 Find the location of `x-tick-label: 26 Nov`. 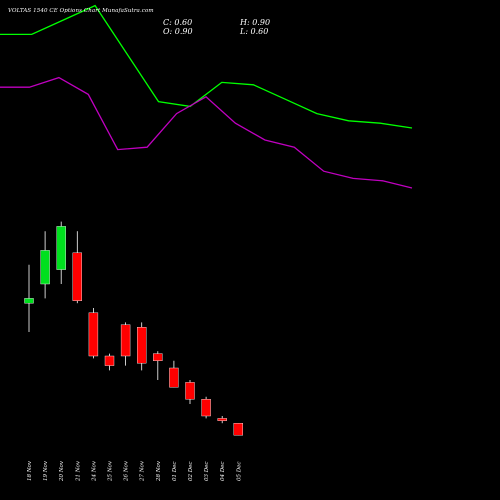

x-tick-label: 26 Nov is located at coordinates (127, 471).